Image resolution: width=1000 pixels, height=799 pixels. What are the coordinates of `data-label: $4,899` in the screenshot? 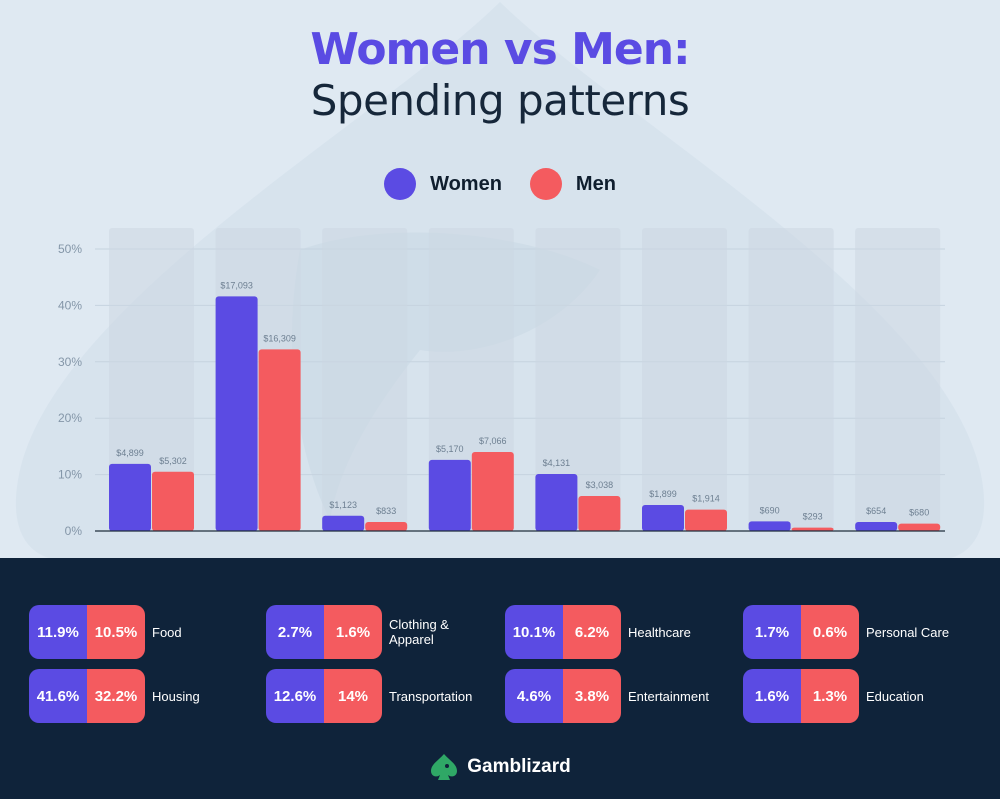 It's located at (130, 453).